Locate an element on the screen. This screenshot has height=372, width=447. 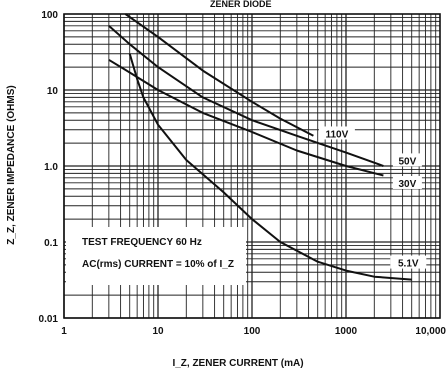
curve-label-5-1v: 5.1V is located at coordinates (408, 264).